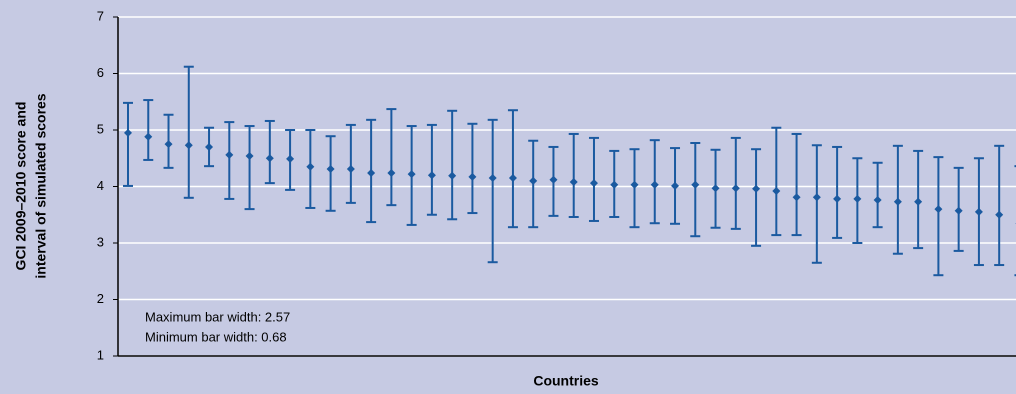 This screenshot has width=1016, height=394. Describe the element at coordinates (100, 128) in the screenshot. I see `y-tick-label: 5` at that location.